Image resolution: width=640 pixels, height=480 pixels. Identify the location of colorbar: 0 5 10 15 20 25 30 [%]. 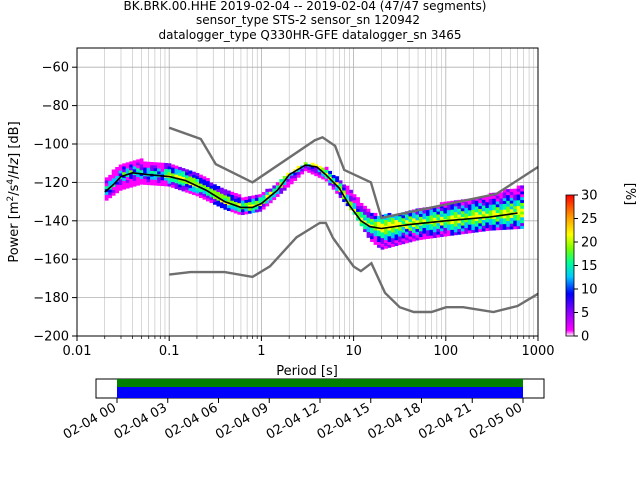
(601, 264).